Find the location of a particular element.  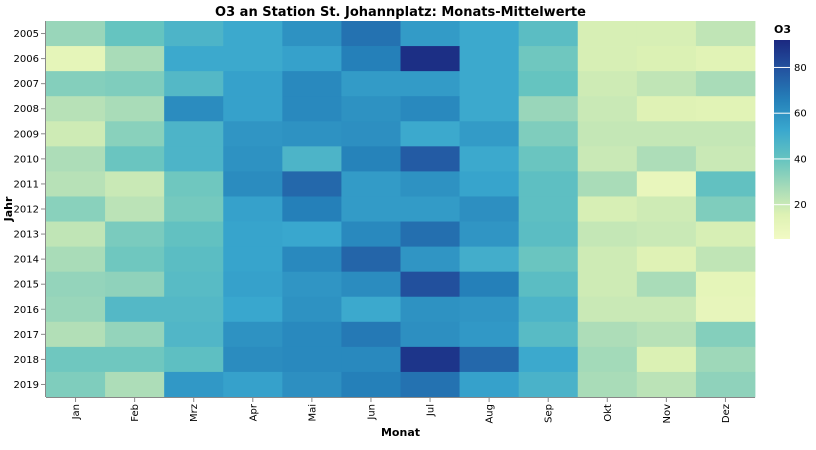

x-tick-label: Dez is located at coordinates (726, 413).